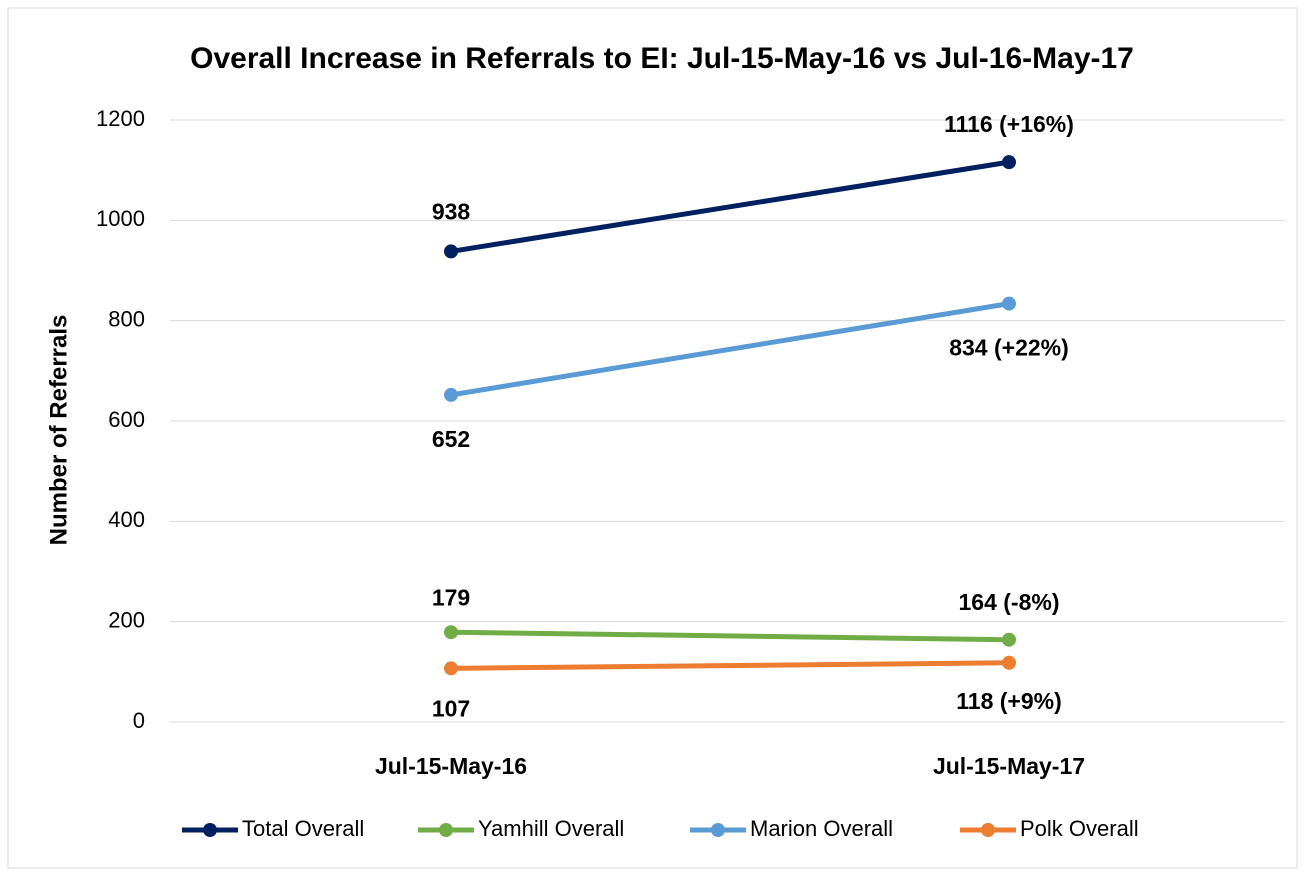 The width and height of the screenshot is (1305, 872). What do you see at coordinates (126, 619) in the screenshot?
I see `y-tick-label: 200` at bounding box center [126, 619].